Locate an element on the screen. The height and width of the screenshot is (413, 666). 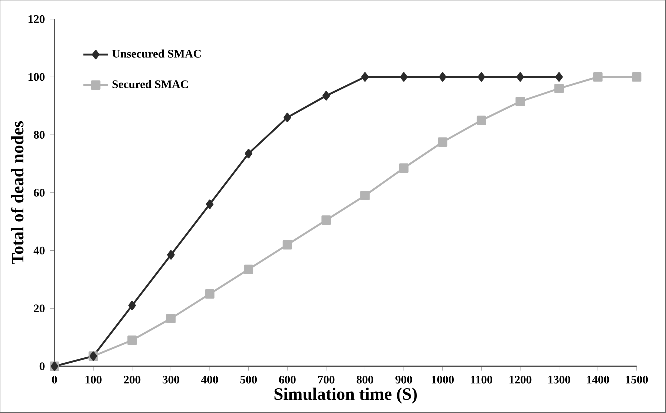
y-tick-label: 100 is located at coordinates (36, 77).